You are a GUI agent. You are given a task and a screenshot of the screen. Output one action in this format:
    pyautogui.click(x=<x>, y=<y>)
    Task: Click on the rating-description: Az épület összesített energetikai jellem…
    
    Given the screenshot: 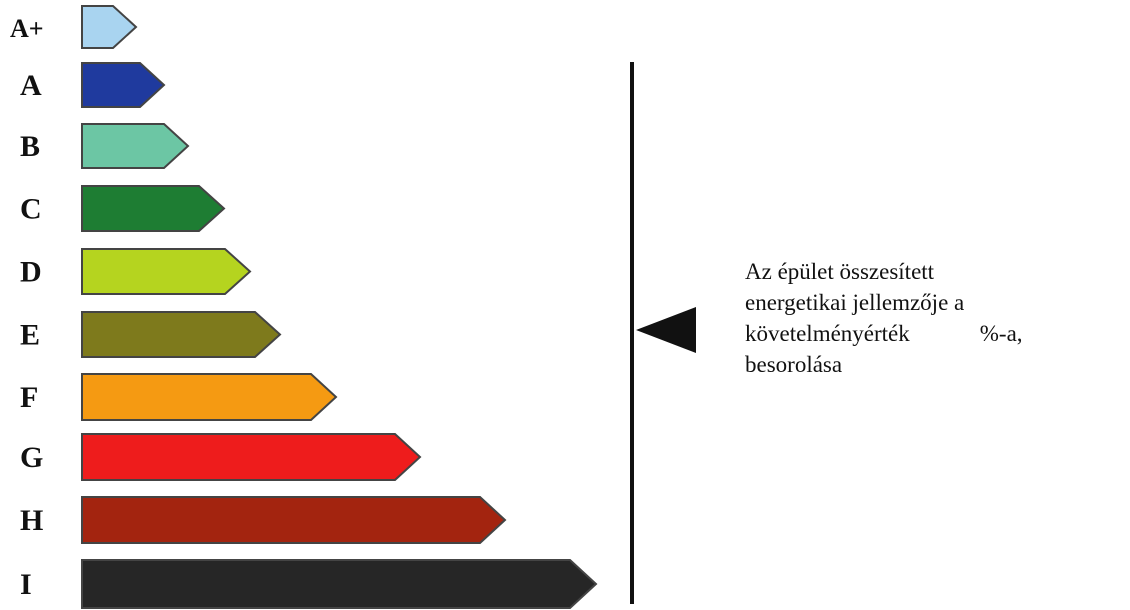 What is the action you would take?
    pyautogui.click(x=935, y=318)
    